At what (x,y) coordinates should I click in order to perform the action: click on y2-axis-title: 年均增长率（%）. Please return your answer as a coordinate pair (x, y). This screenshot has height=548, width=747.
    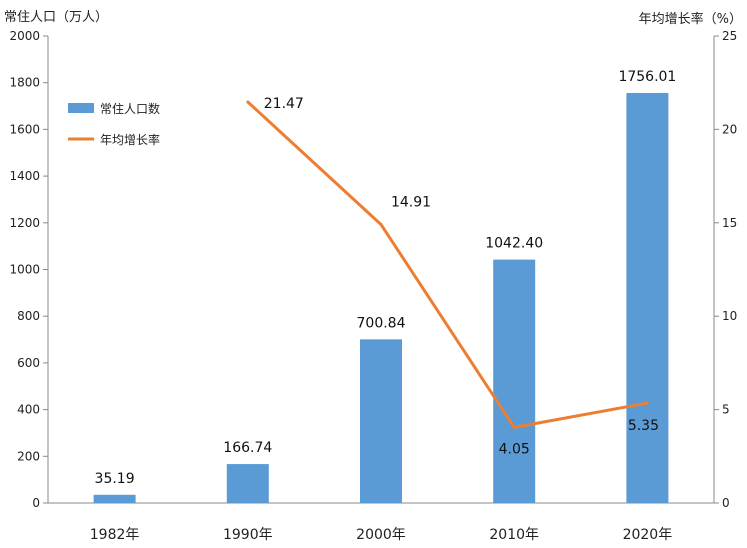
    Looking at the image, I should click on (690, 19).